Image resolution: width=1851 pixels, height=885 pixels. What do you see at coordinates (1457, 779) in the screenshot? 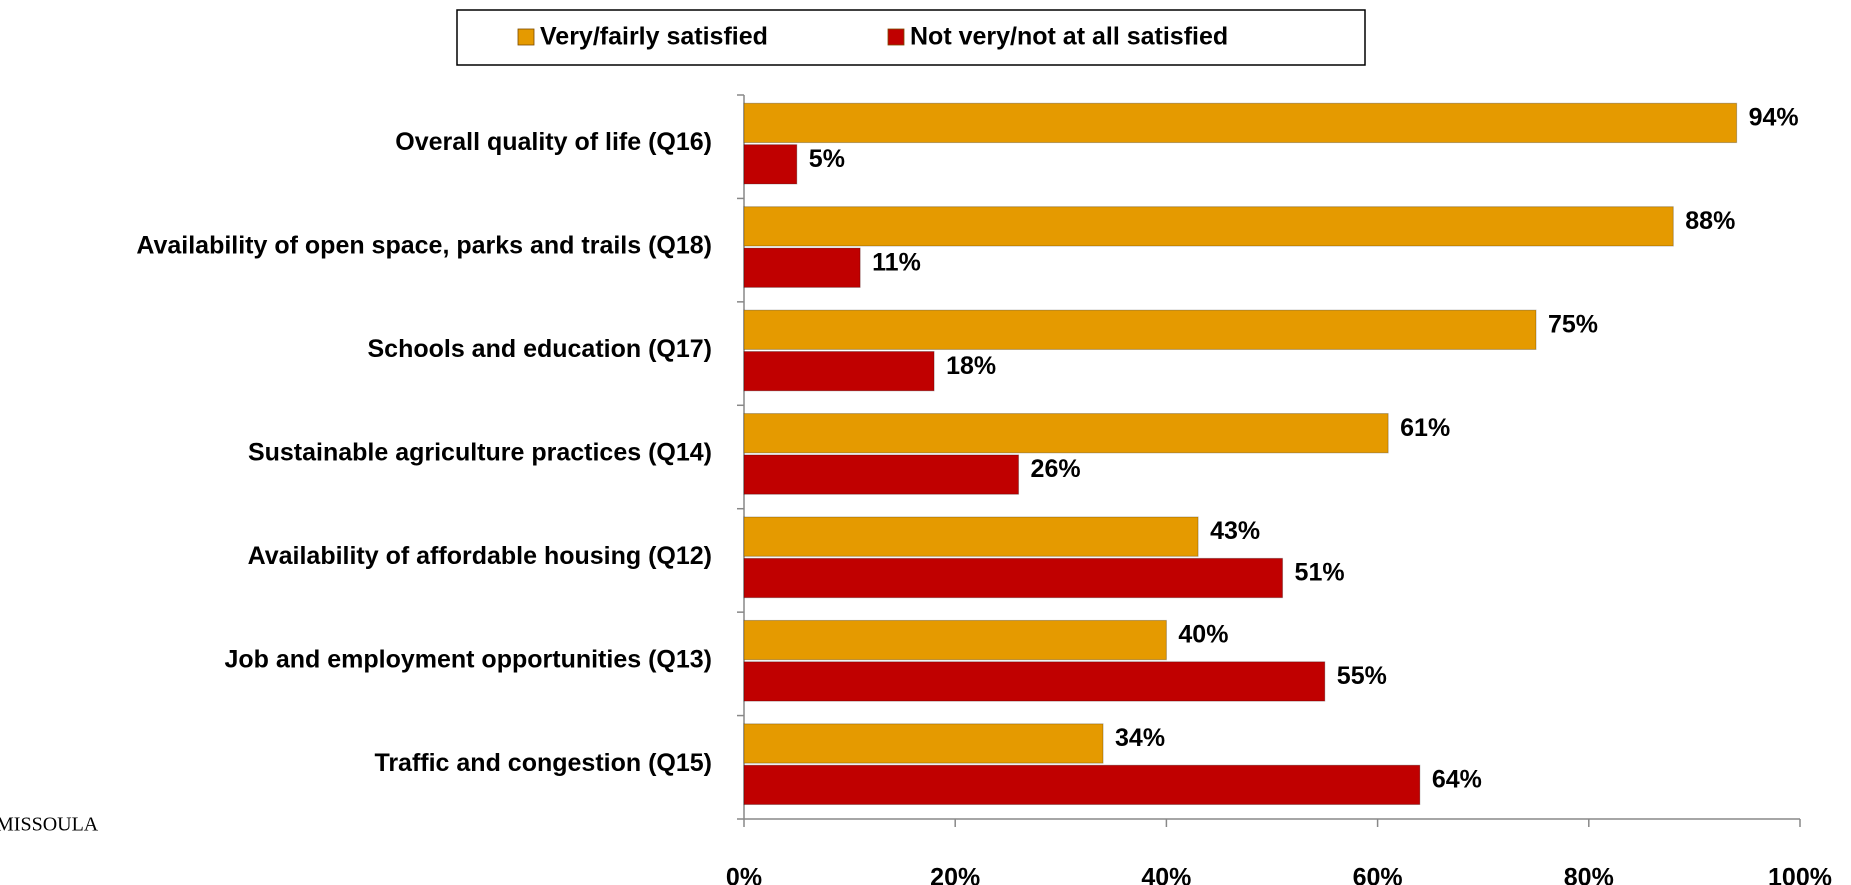
I see `value-label: 64%` at bounding box center [1457, 779].